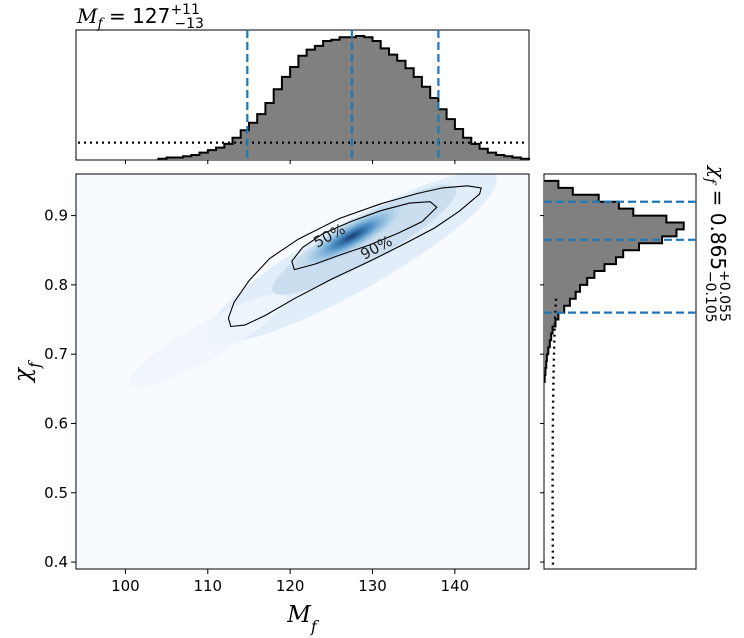  I want to click on contour-50-line, so click(364, 236).